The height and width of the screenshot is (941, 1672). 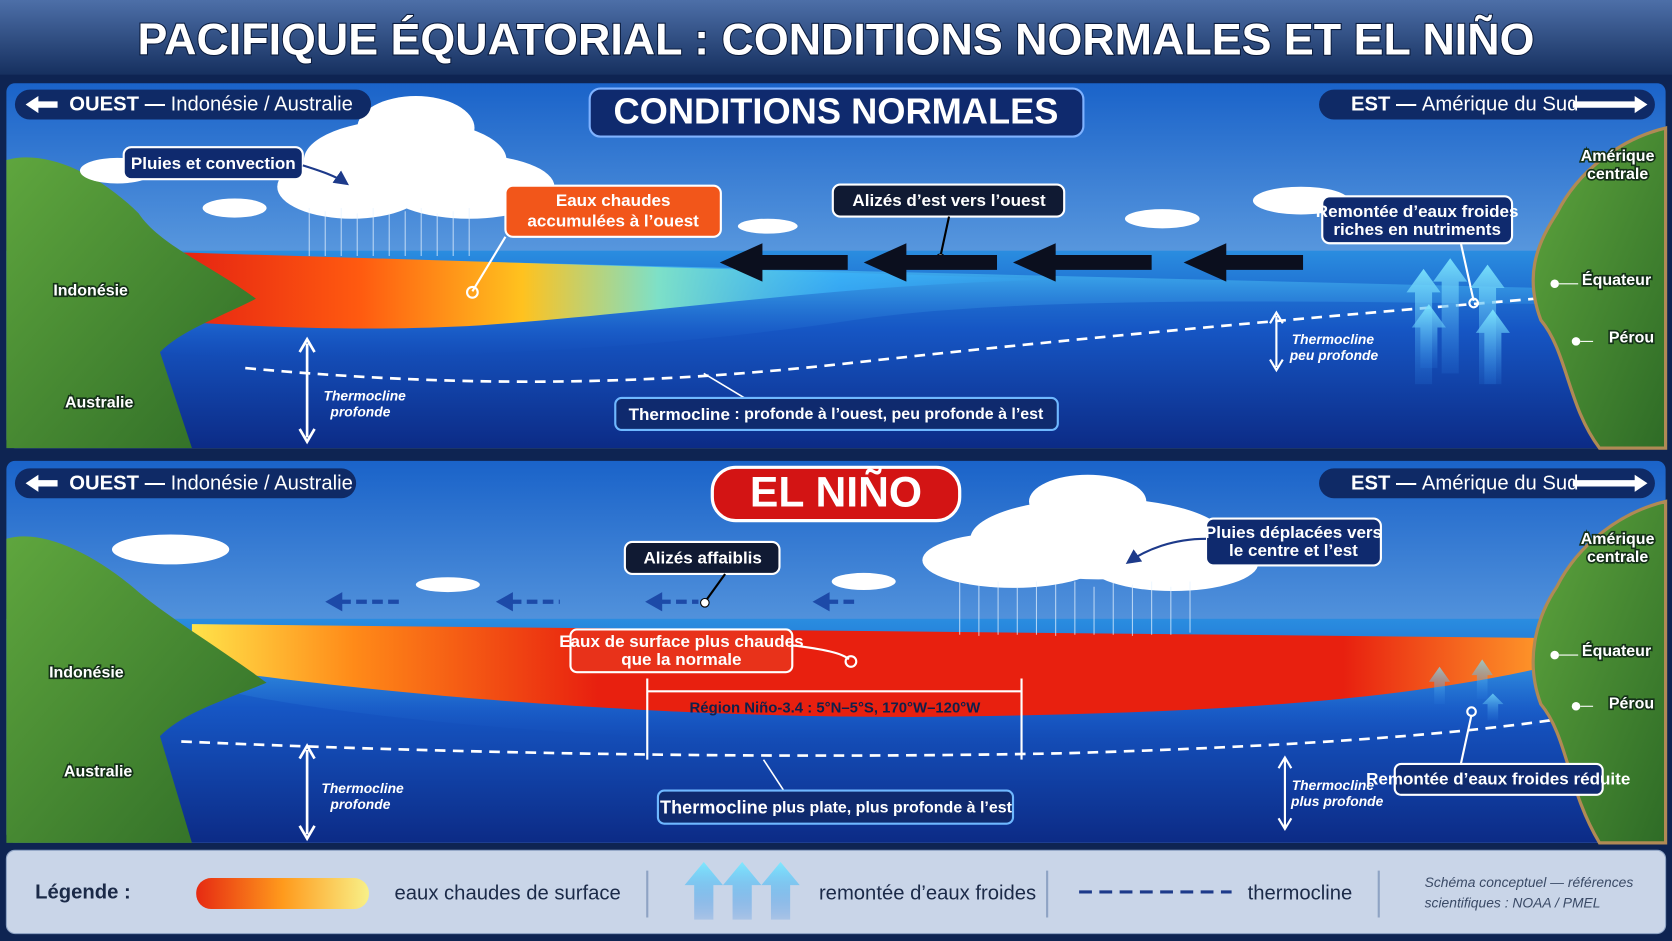 What do you see at coordinates (836, 37) in the screenshot?
I see `title-bar` at bounding box center [836, 37].